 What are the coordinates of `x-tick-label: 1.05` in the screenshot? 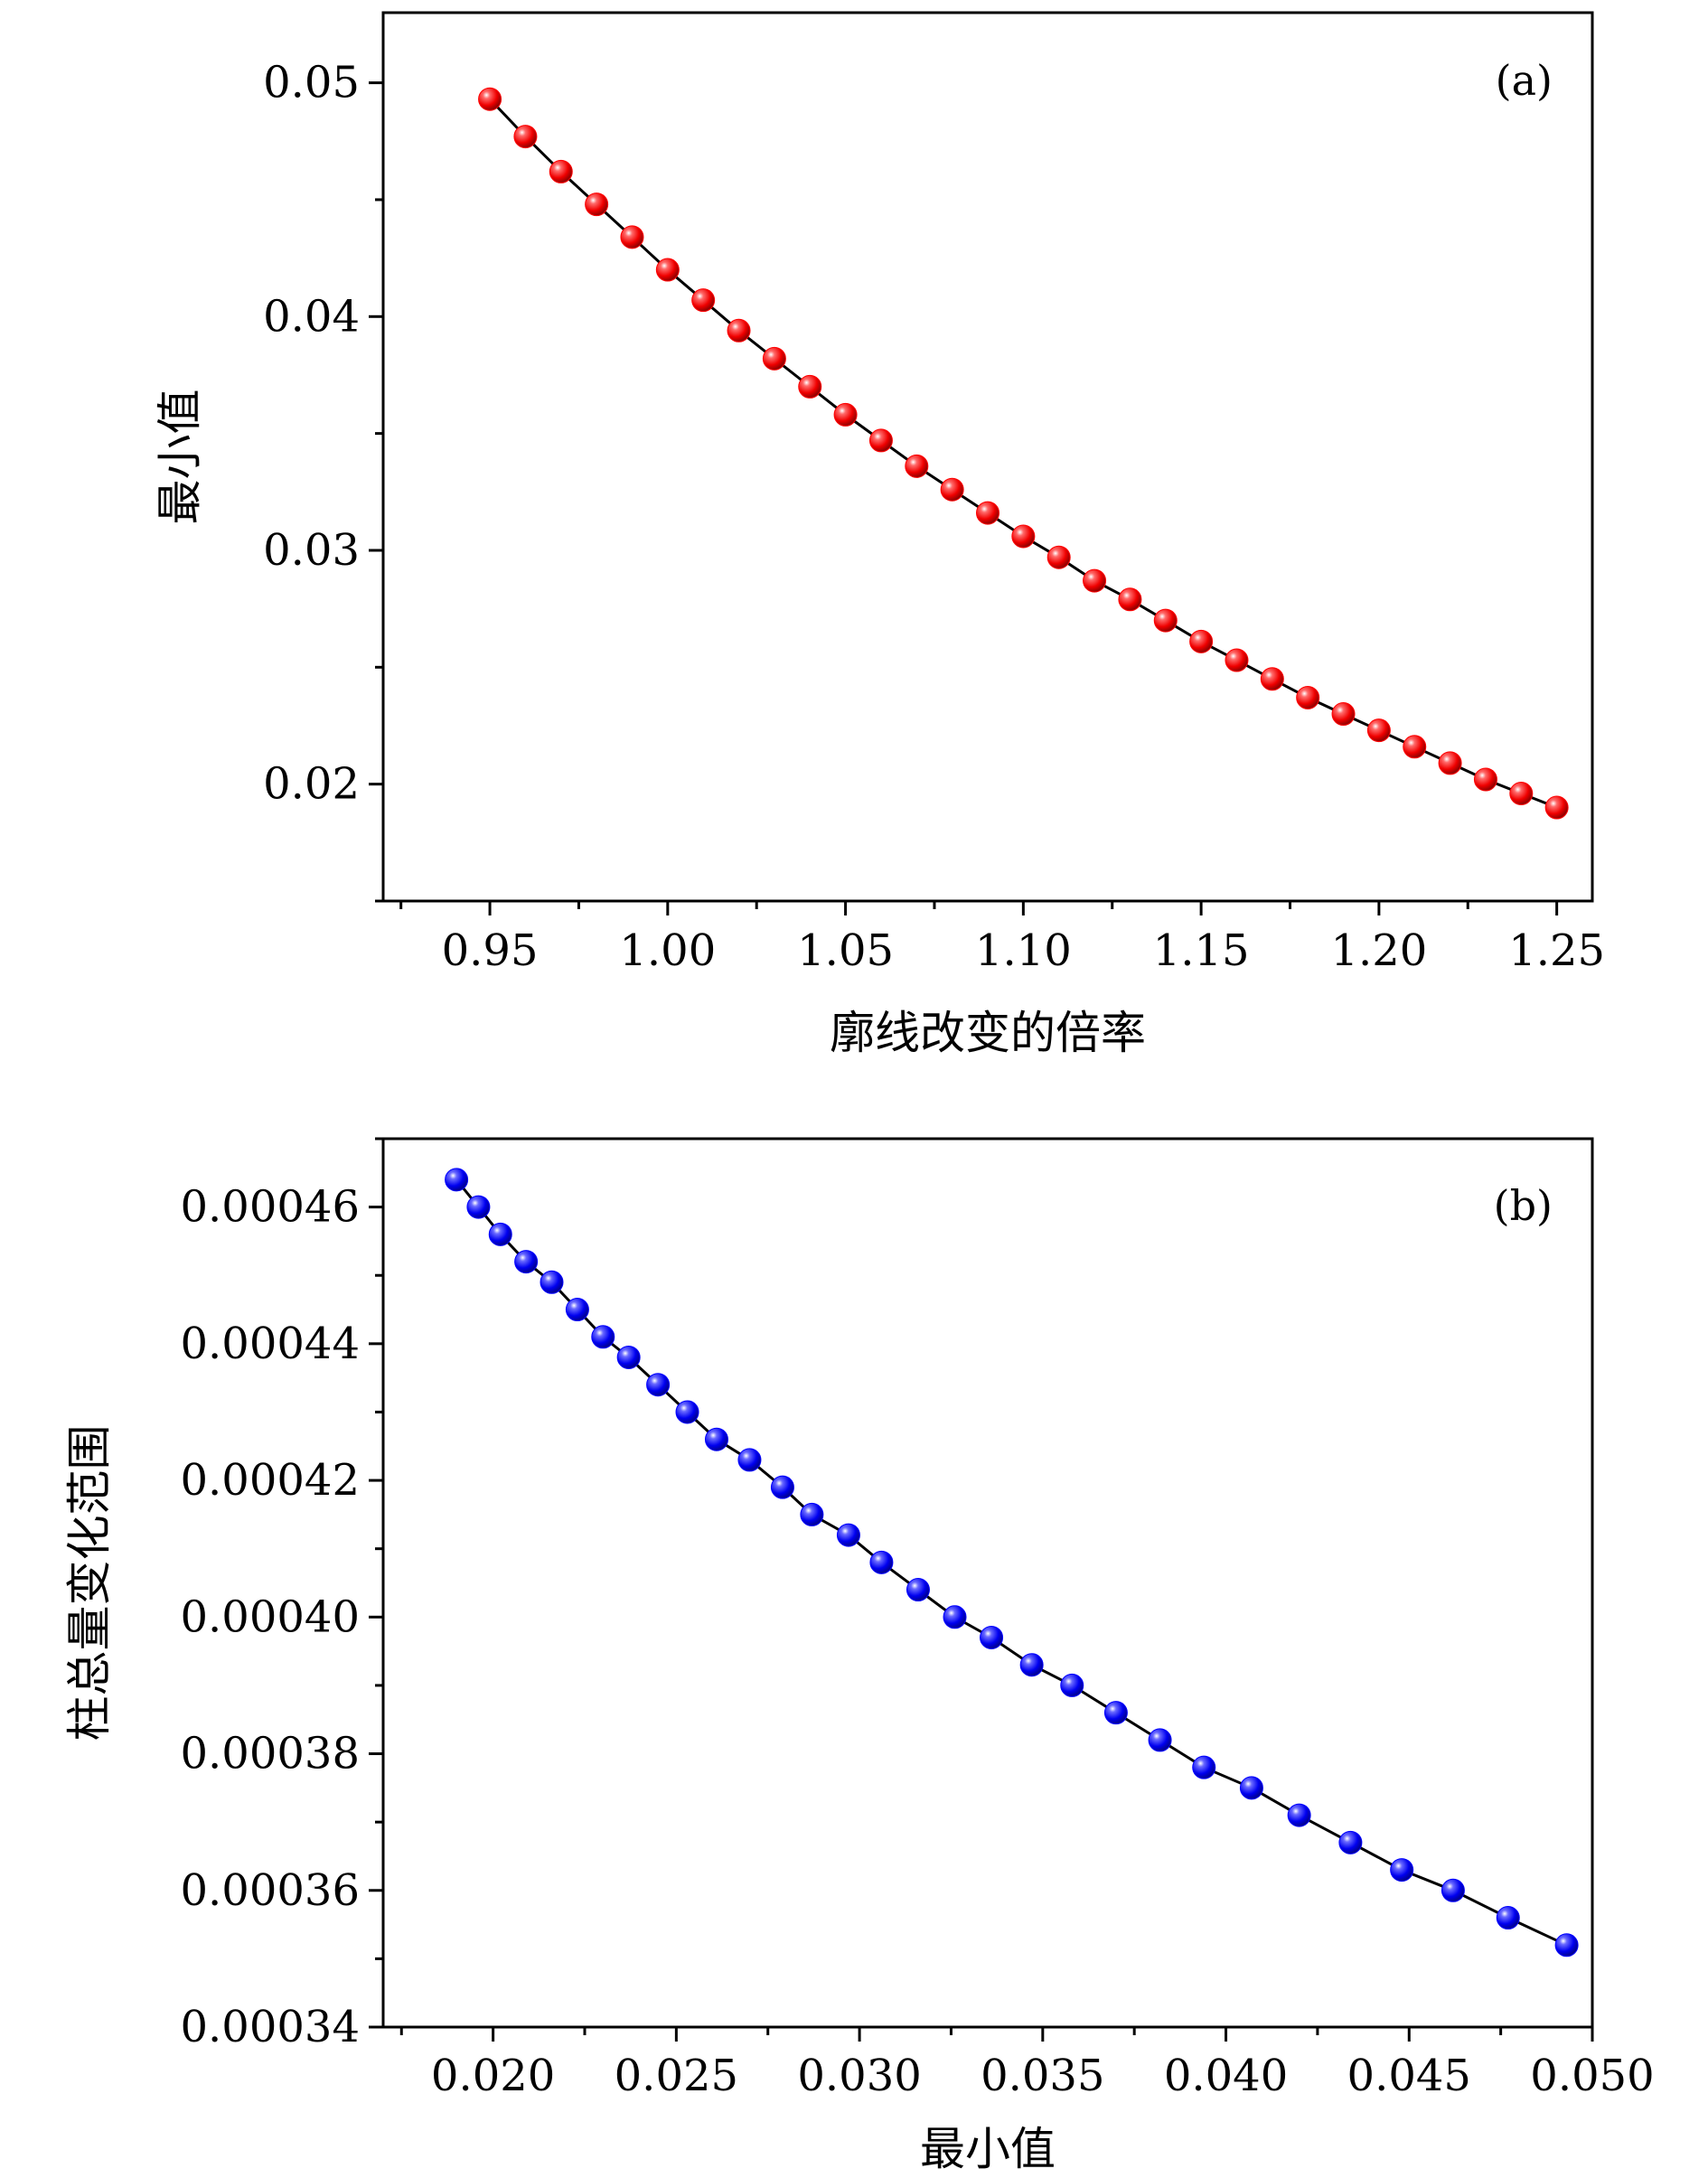 It's located at (845, 950).